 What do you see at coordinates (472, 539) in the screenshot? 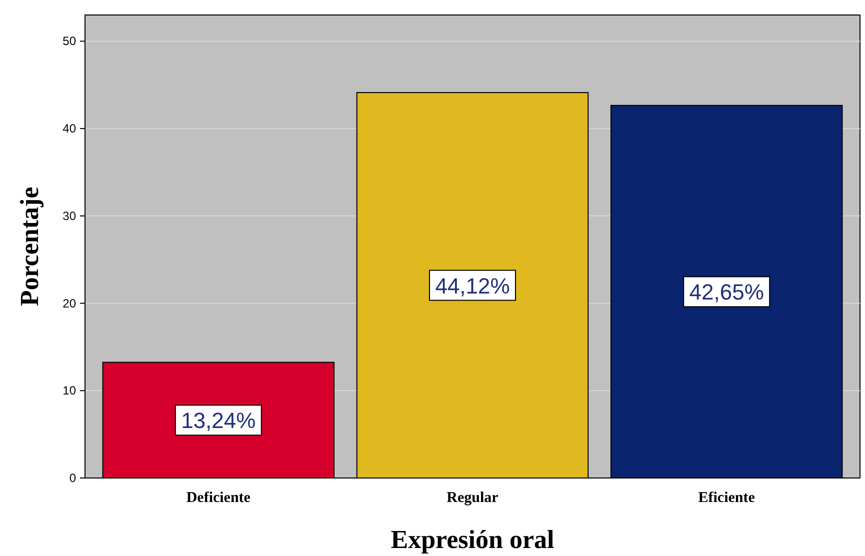
I see `x-axis-title: Expresión oral` at bounding box center [472, 539].